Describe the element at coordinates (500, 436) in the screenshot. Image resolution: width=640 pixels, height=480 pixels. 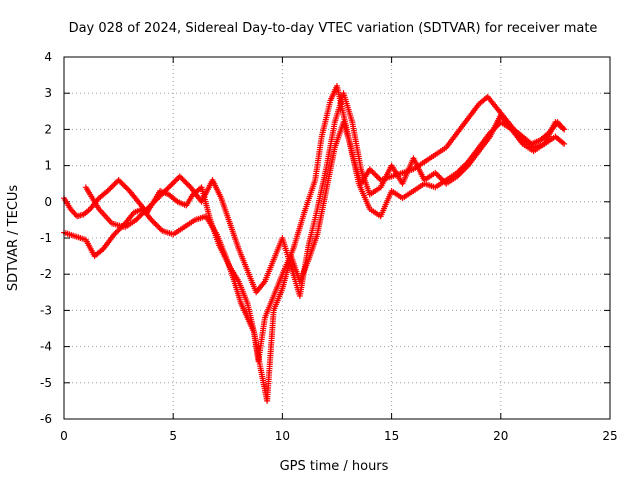
I see `x-tick-label: 20` at that location.